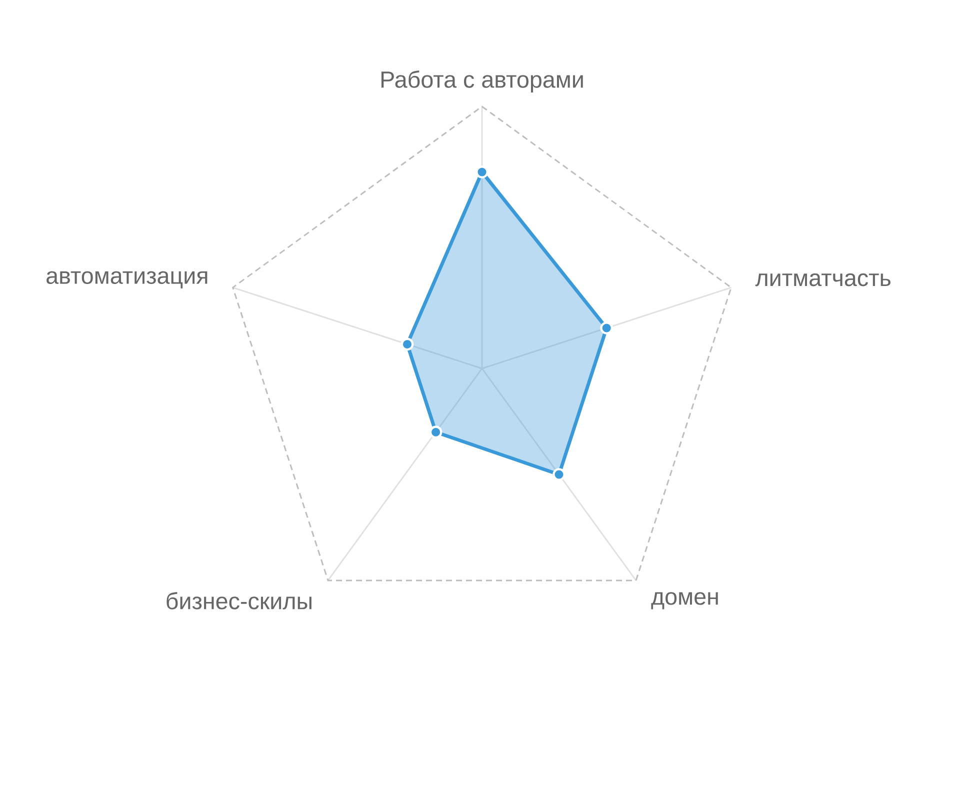 The height and width of the screenshot is (808, 964). What do you see at coordinates (127, 279) in the screenshot?
I see `spoke-label: автоматизация` at bounding box center [127, 279].